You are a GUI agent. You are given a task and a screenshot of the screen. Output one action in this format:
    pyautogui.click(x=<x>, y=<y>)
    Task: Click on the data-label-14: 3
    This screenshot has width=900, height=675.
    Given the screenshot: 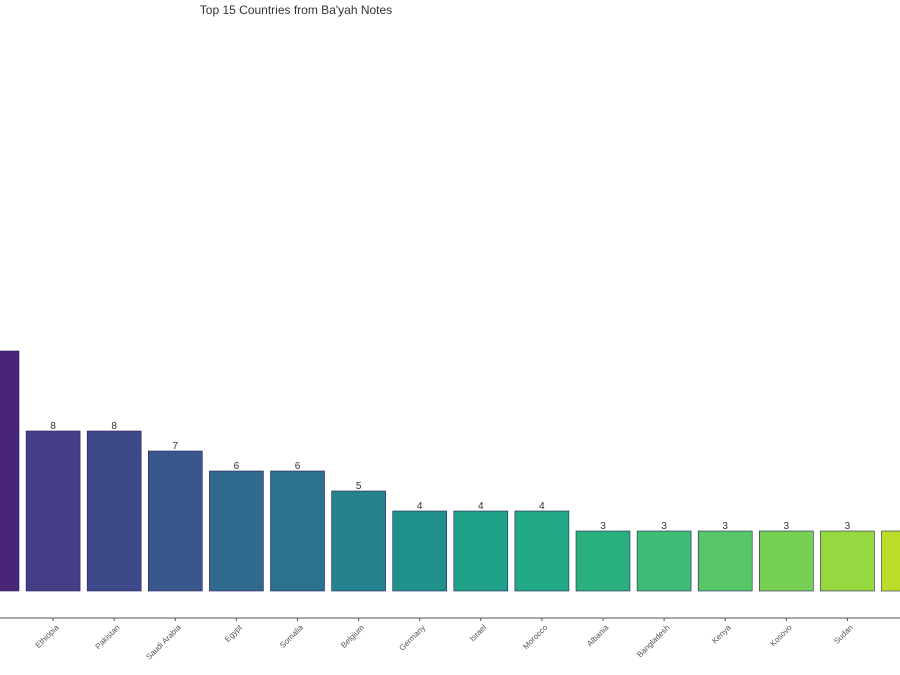 What is the action you would take?
    pyautogui.click(x=848, y=526)
    